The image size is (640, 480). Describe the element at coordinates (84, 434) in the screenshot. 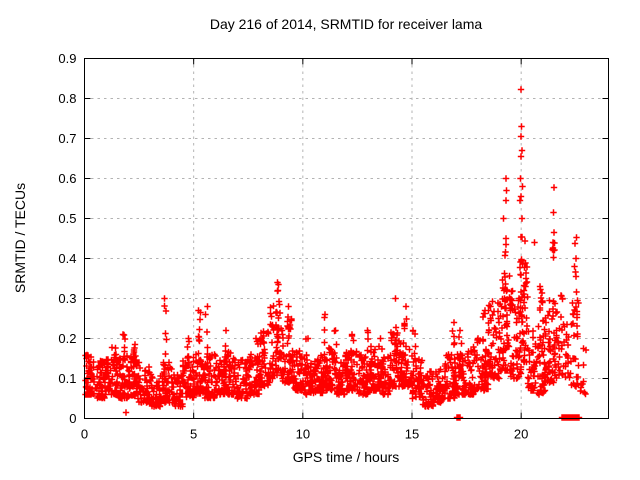

I see `x-tick-label-0: 0` at that location.